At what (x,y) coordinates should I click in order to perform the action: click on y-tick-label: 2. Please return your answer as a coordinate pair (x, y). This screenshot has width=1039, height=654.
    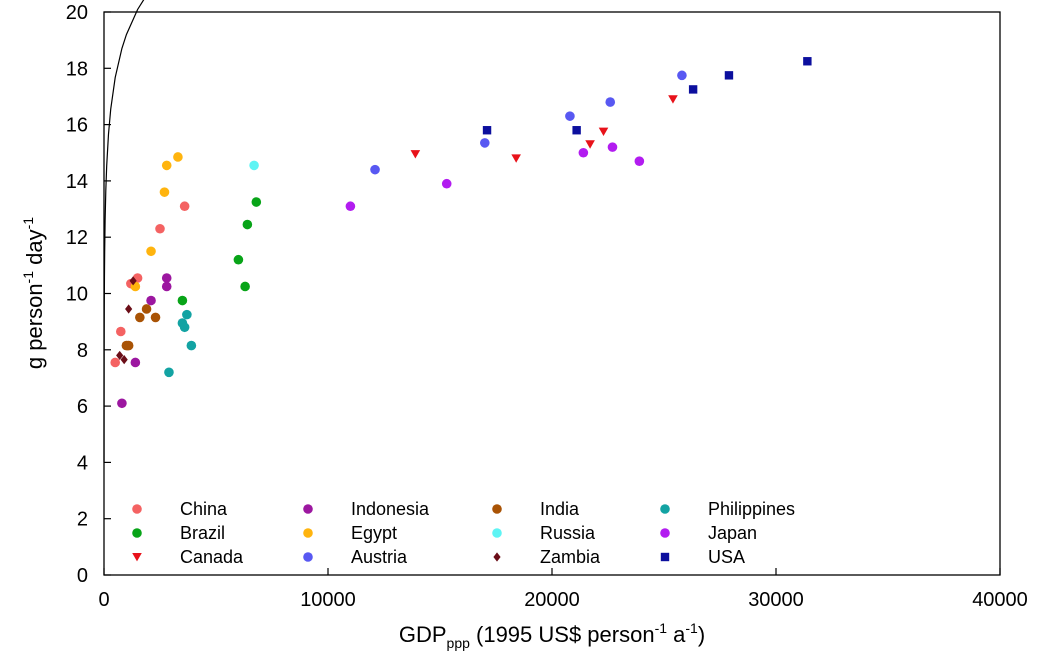
    Looking at the image, I should click on (82, 520).